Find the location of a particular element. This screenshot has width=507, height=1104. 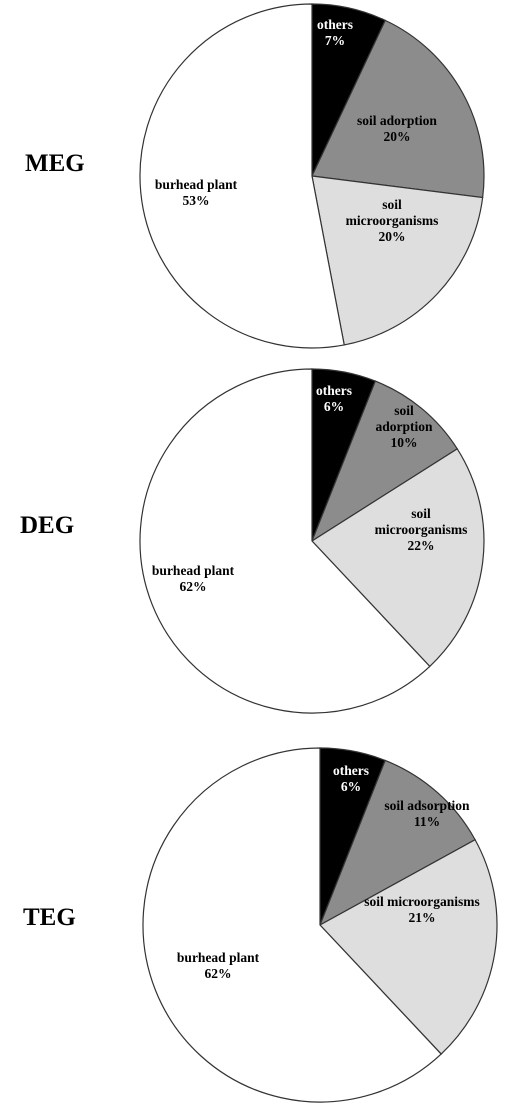

slice-label-teg-1: soil adsorption 11% is located at coordinates (427, 813).